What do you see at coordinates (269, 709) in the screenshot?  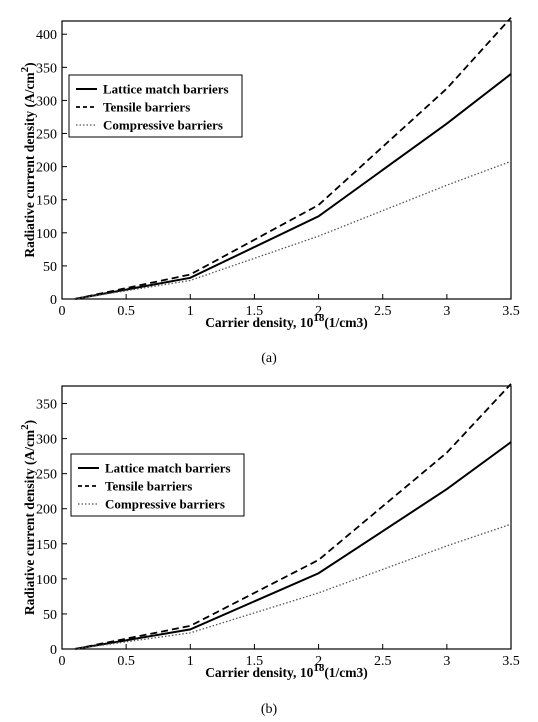 I see `figure-caption: (b)` at bounding box center [269, 709].